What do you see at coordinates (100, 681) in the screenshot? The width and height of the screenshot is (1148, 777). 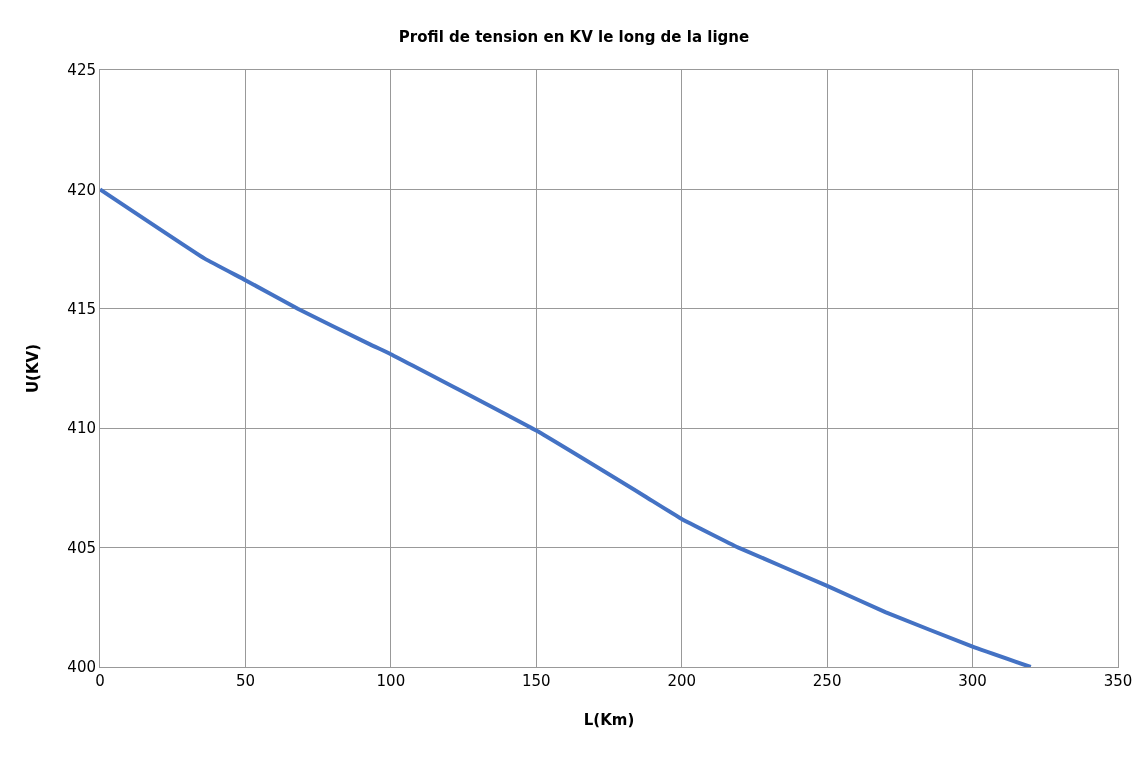 I see `x-tick-label: 0` at bounding box center [100, 681].